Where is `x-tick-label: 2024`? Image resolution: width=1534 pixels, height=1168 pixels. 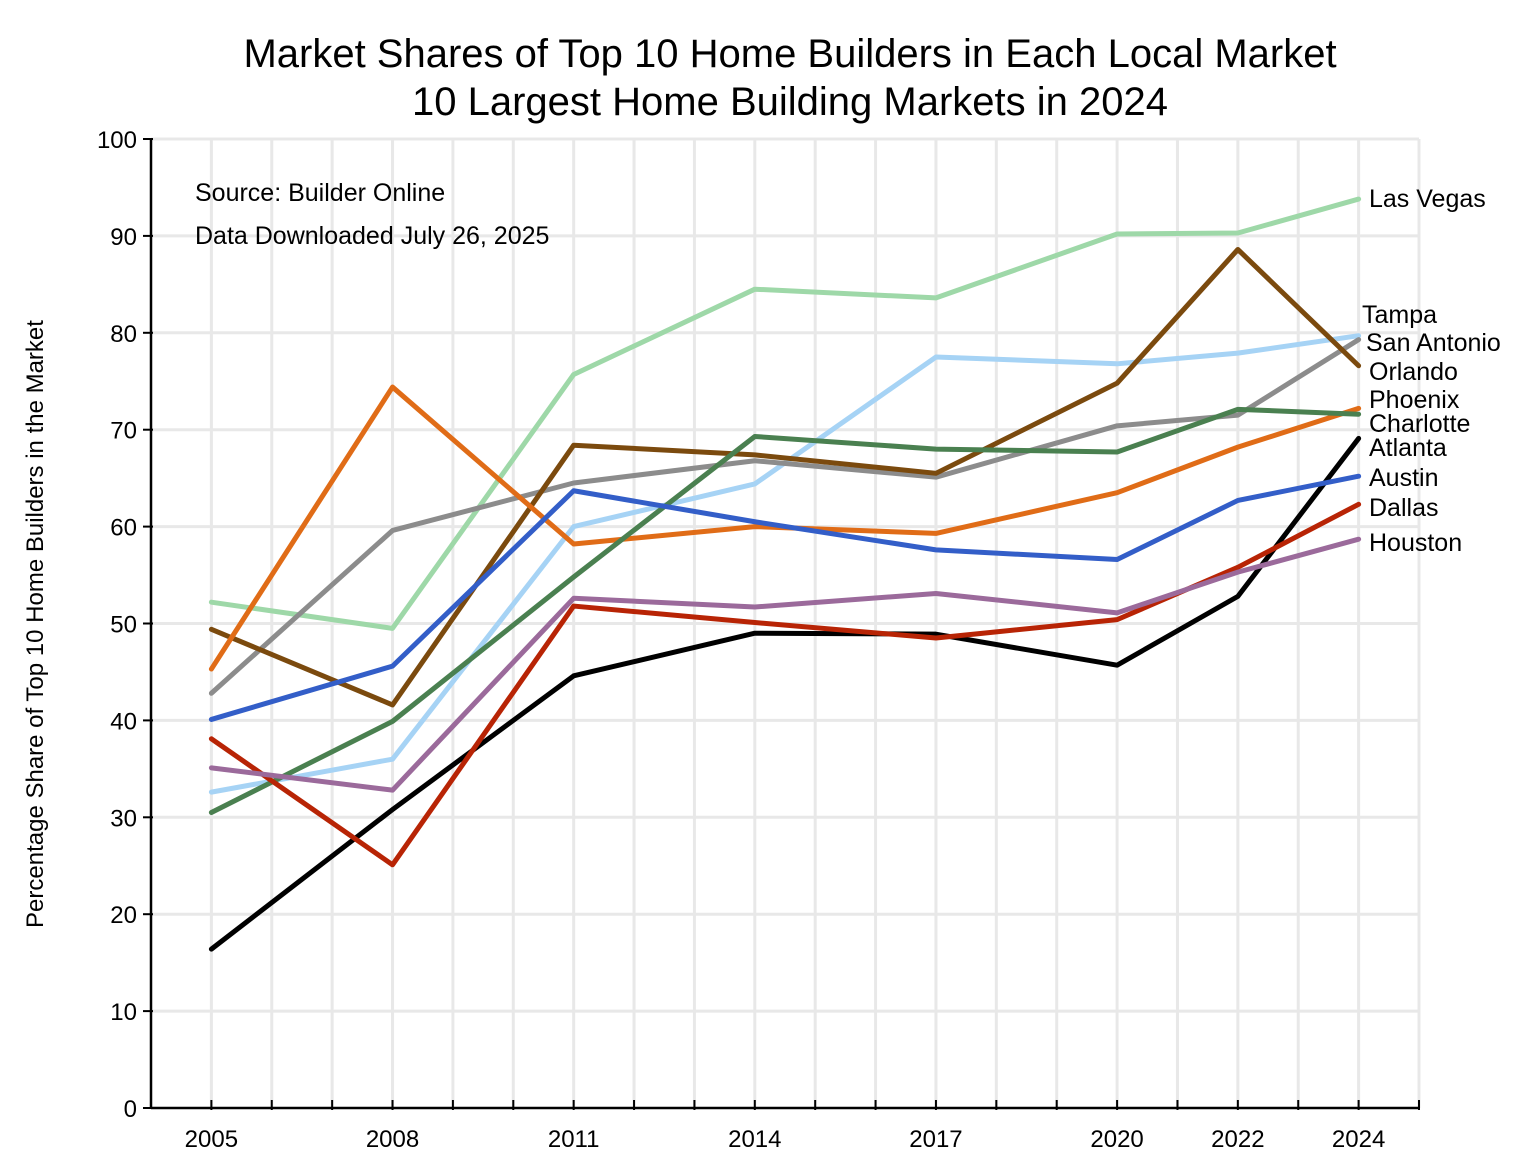 x-tick-label: 2024 is located at coordinates (1358, 1139).